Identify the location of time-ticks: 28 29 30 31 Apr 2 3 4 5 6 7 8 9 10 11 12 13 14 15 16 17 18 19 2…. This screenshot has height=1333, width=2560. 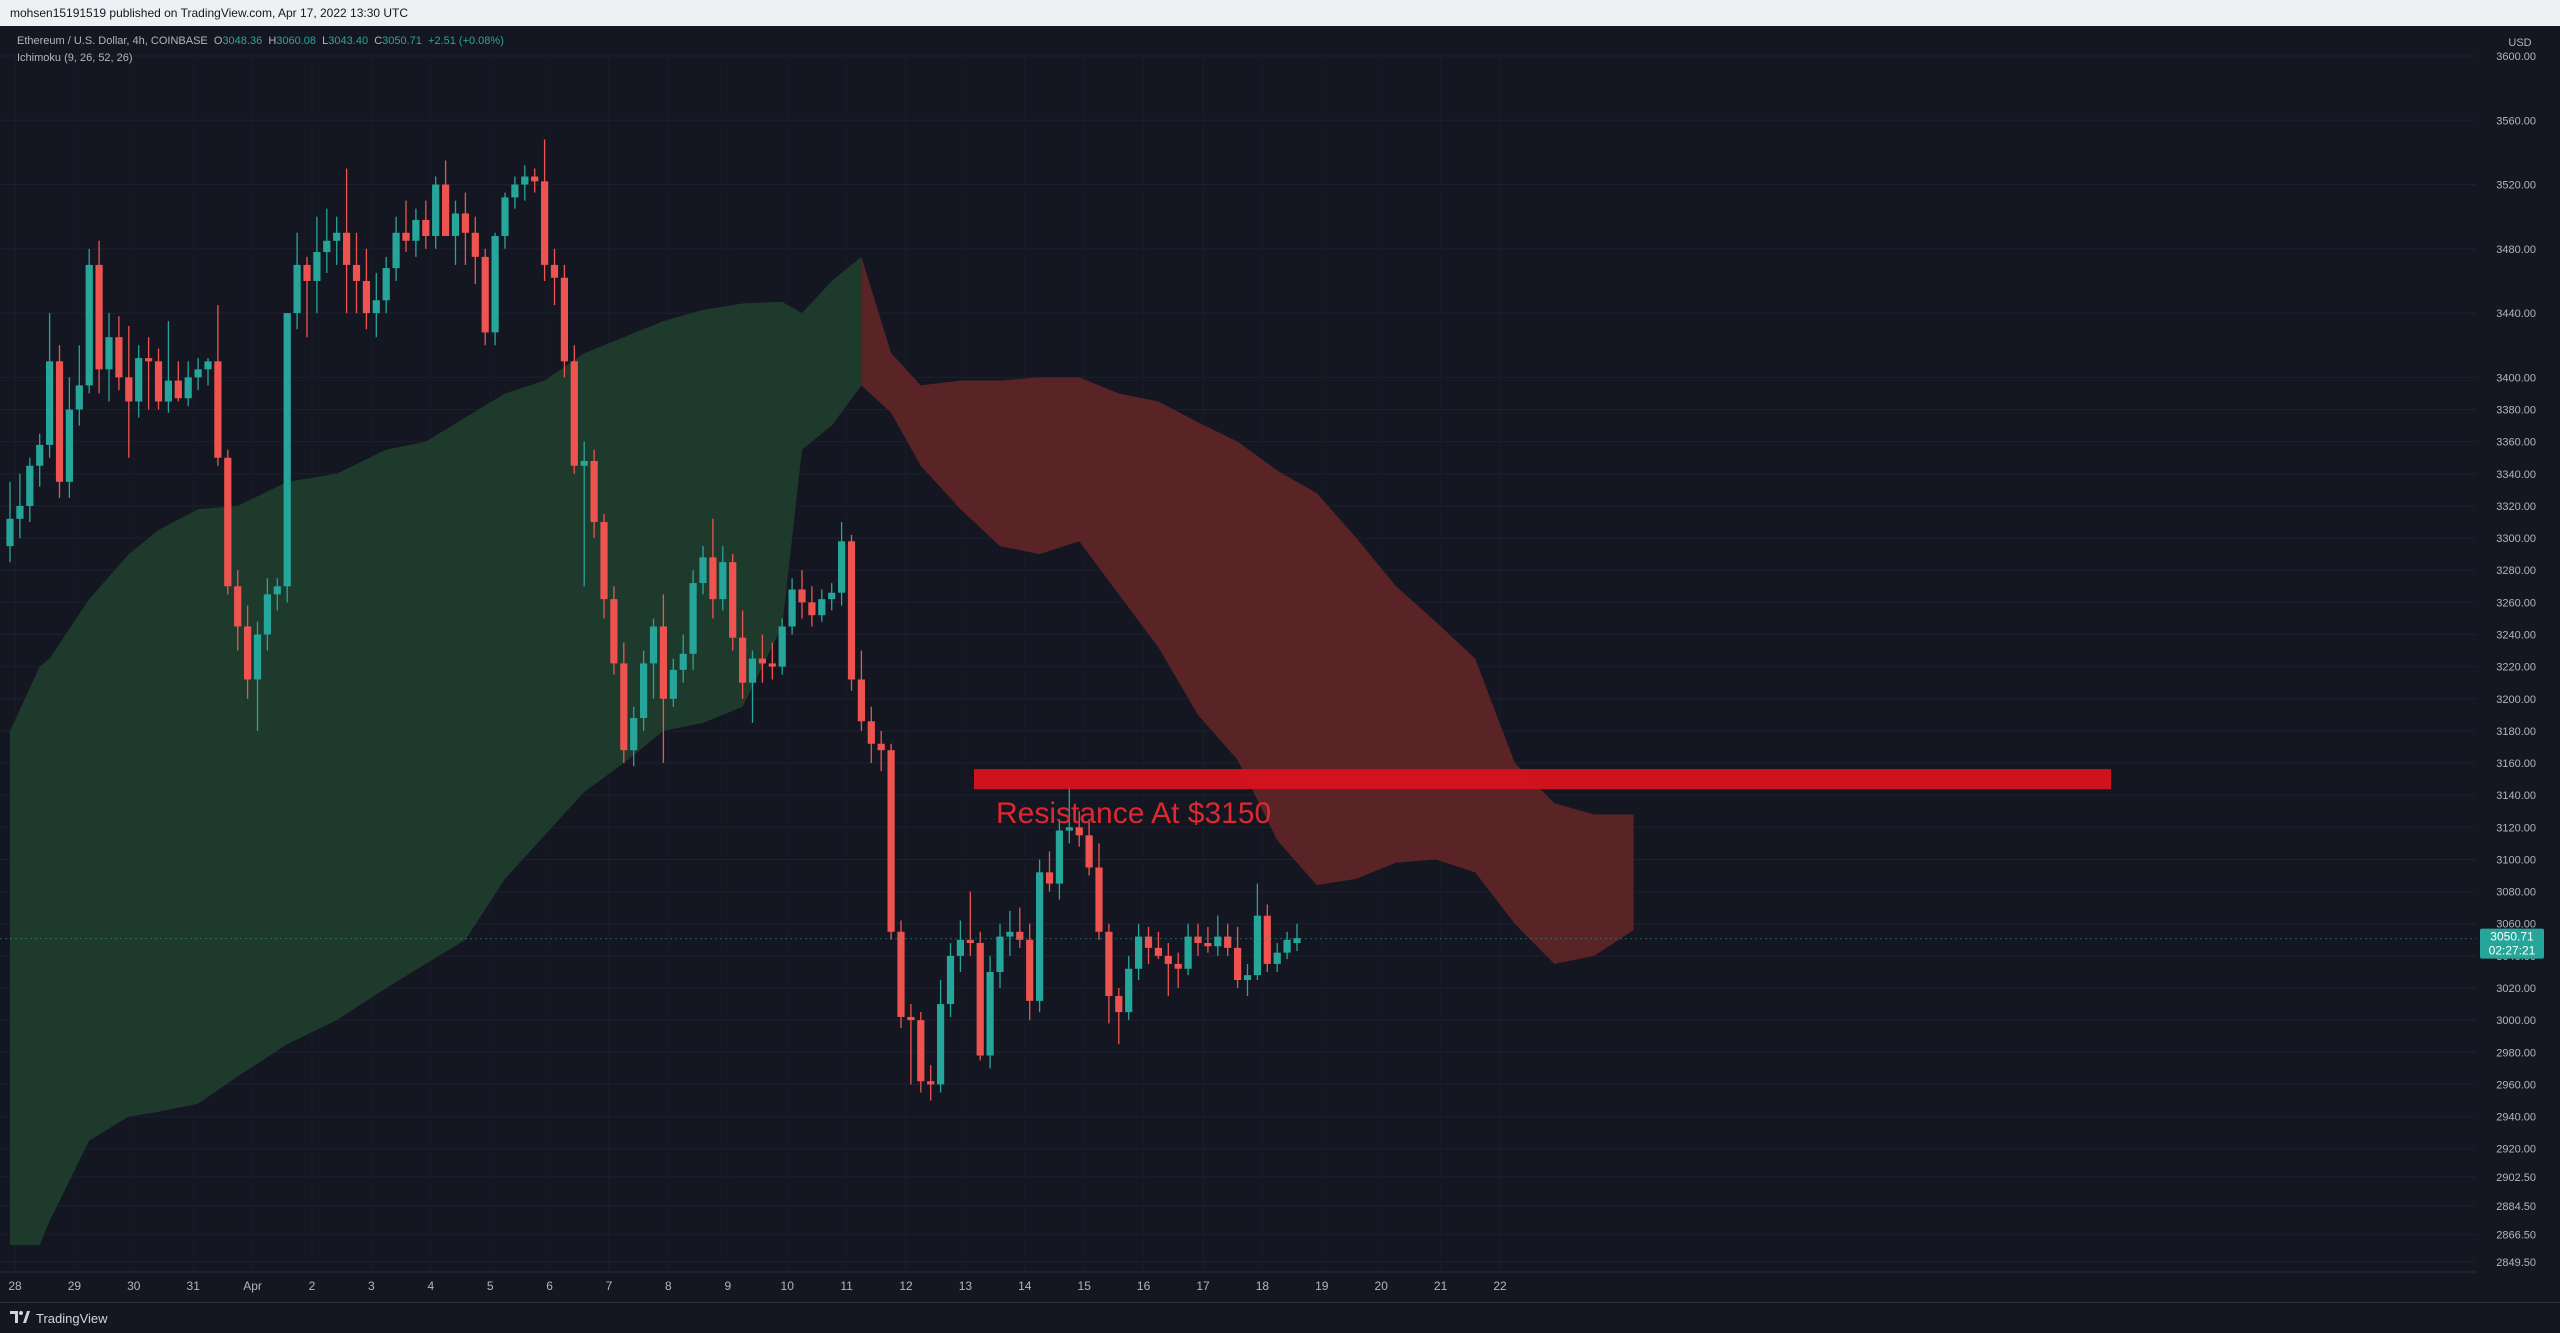
(757, 1286).